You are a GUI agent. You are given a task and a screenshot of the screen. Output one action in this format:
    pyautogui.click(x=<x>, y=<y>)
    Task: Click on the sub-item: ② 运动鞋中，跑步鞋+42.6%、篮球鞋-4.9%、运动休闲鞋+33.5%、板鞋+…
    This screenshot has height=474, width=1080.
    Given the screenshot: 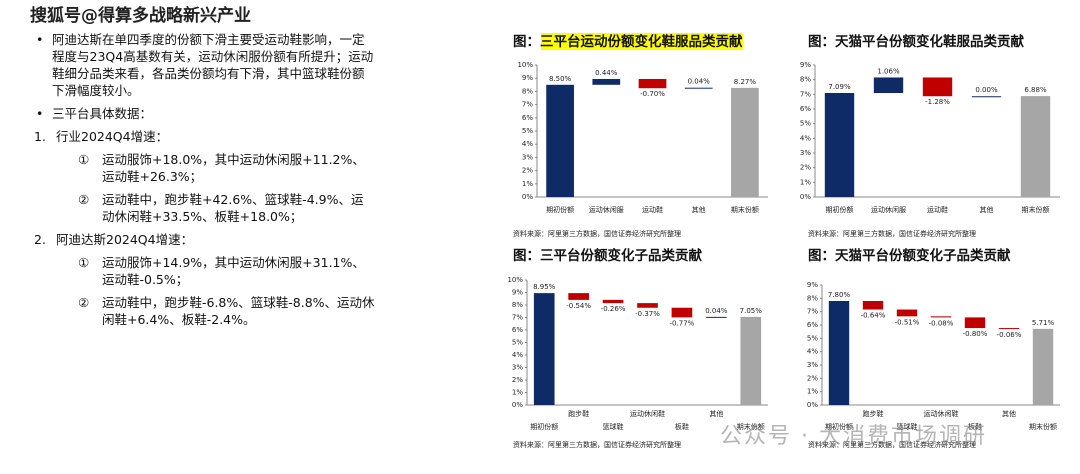 What is the action you would take?
    pyautogui.click(x=202, y=208)
    